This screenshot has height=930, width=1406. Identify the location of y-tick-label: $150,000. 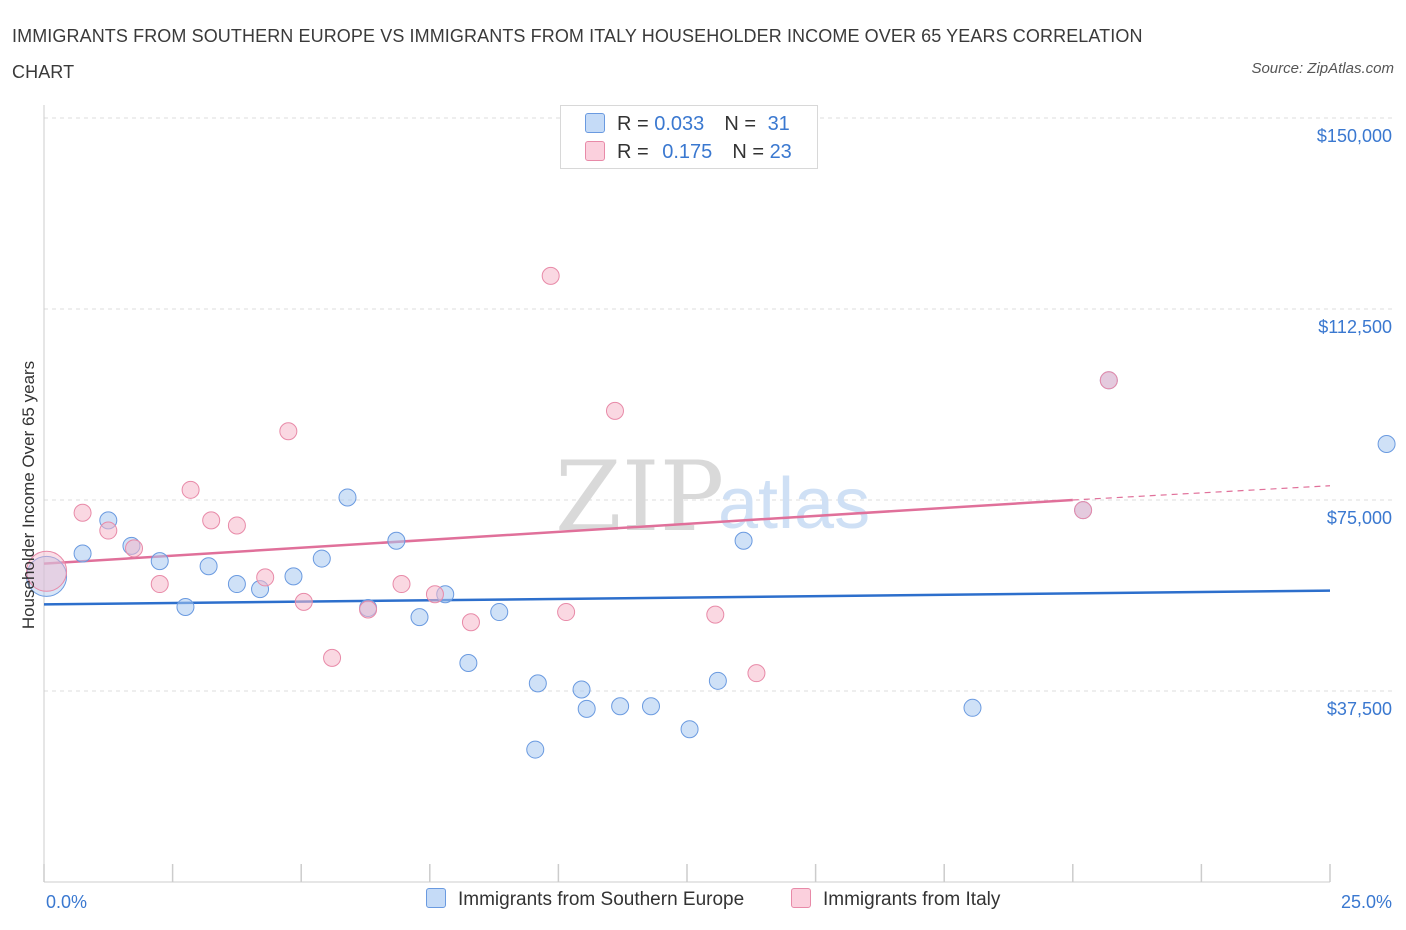
(1354, 136).